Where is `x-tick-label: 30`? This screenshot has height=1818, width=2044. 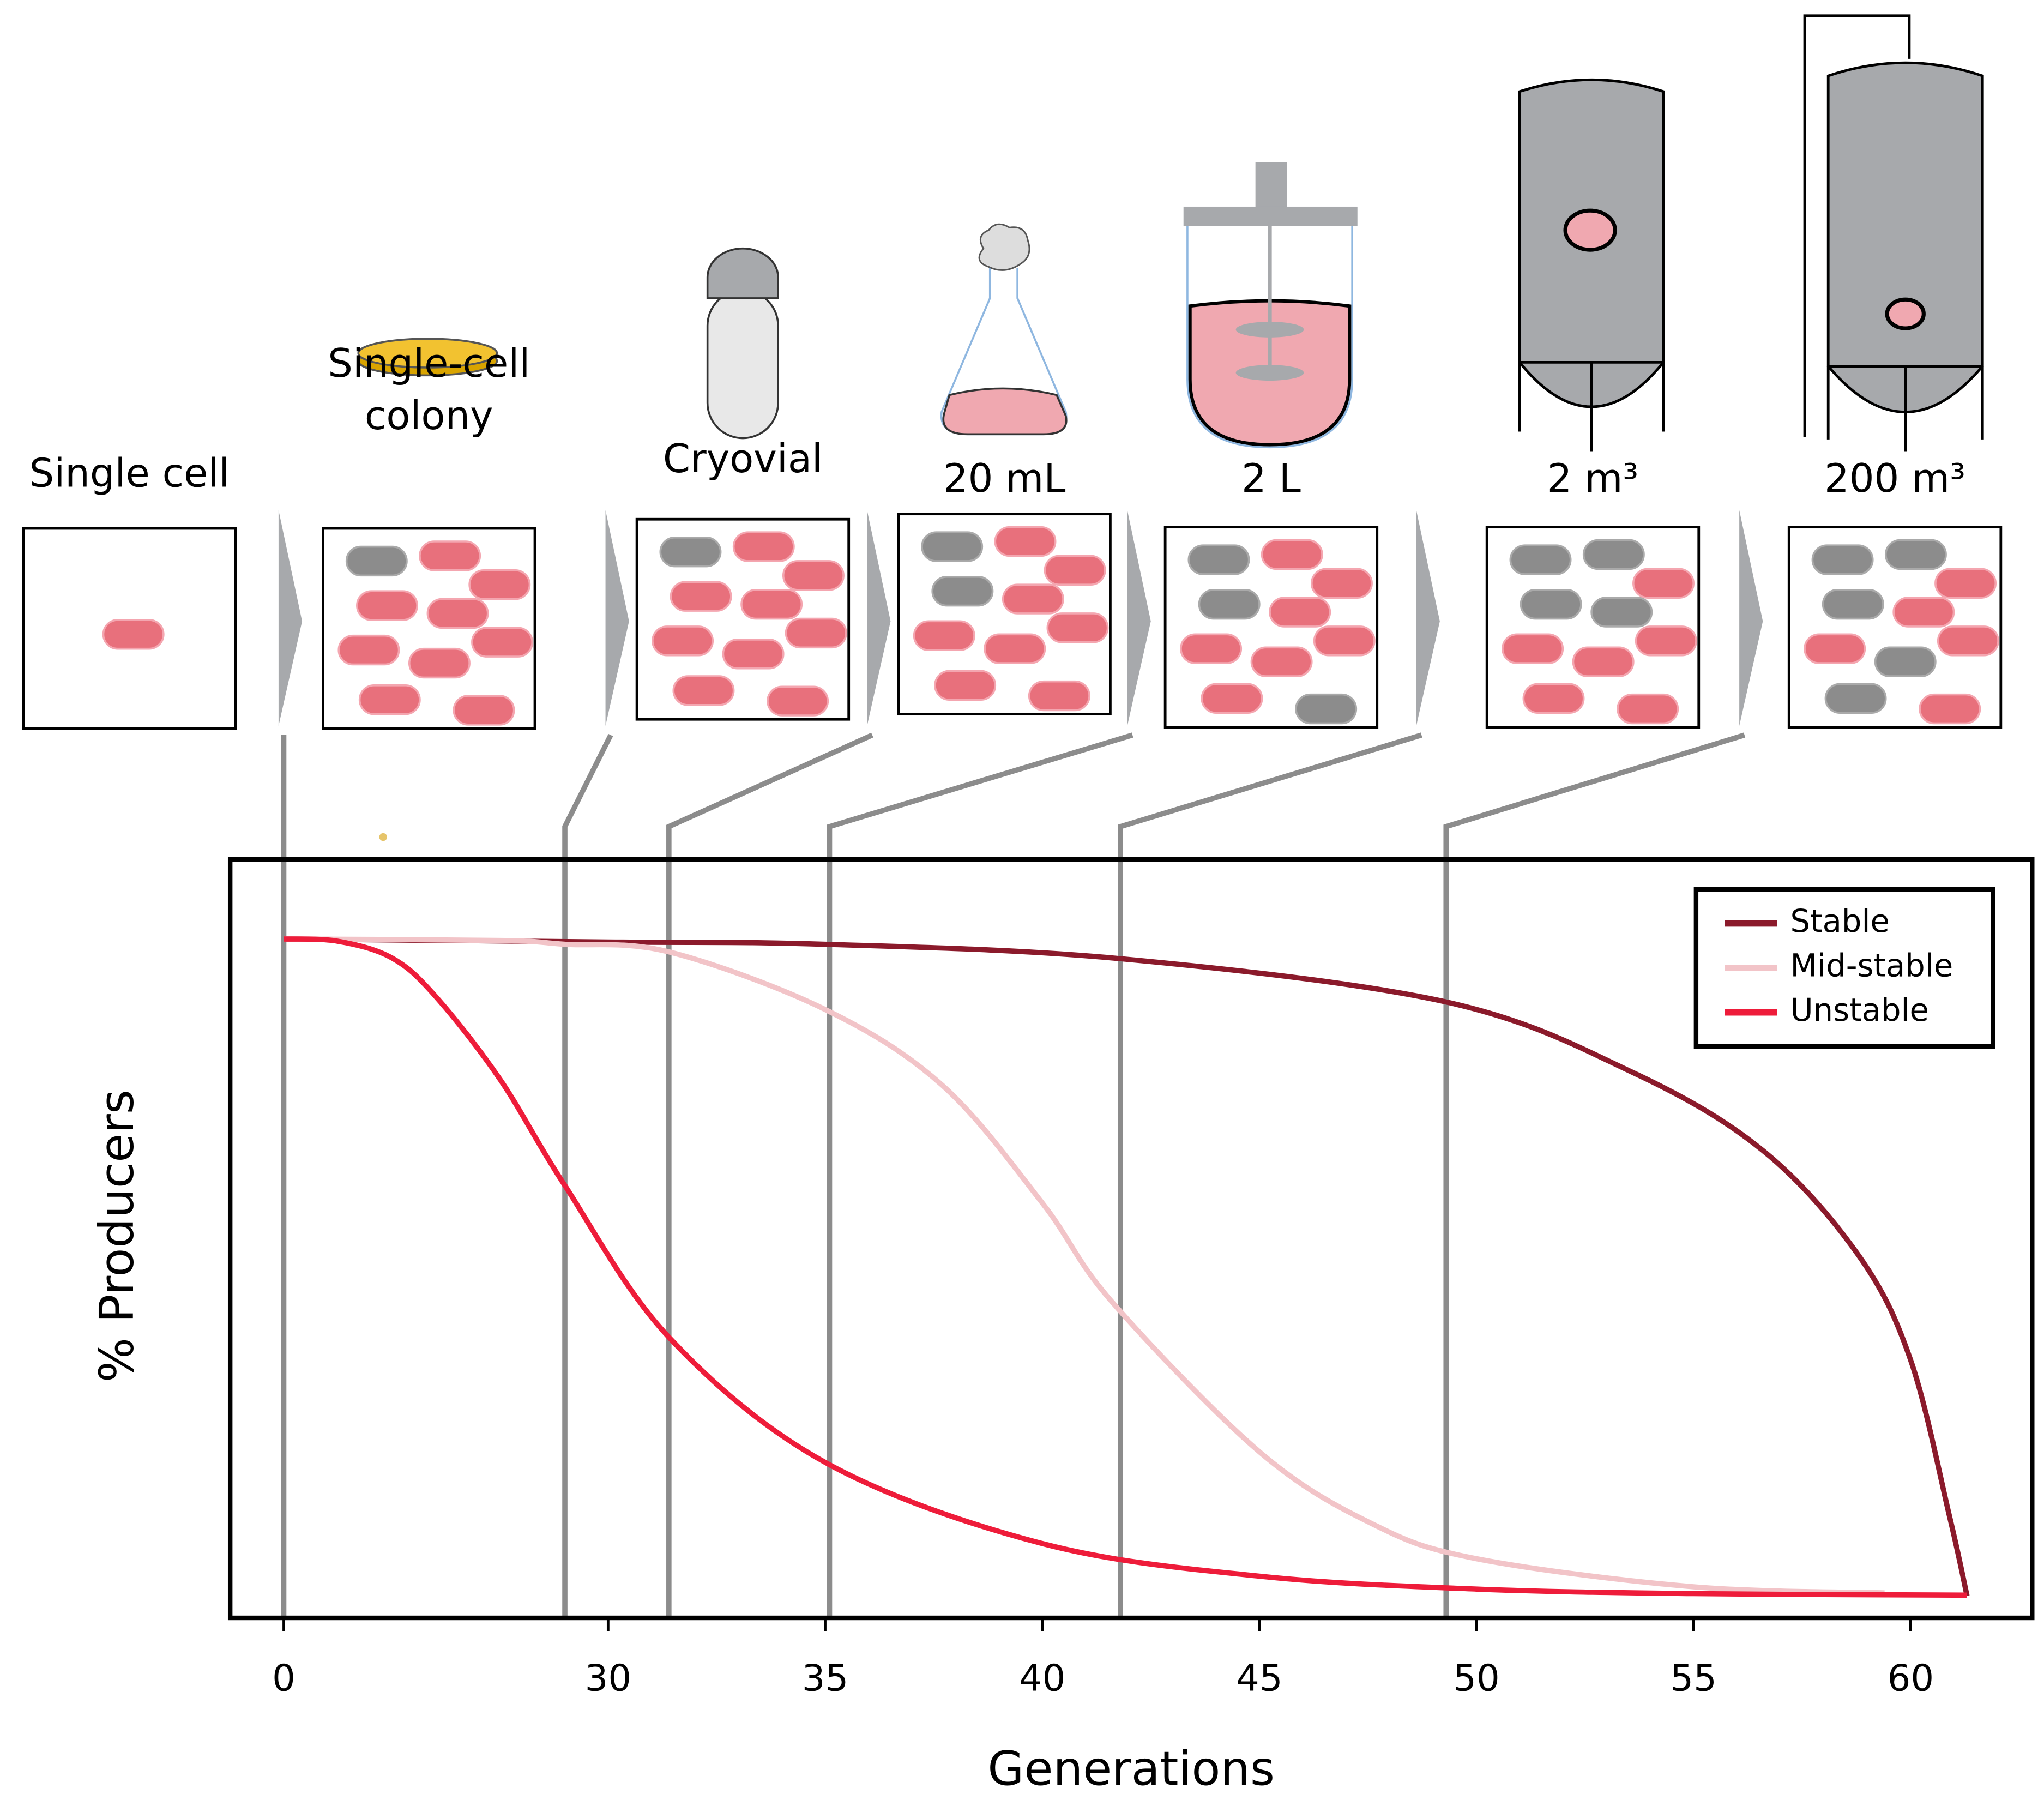 x-tick-label: 30 is located at coordinates (608, 1678).